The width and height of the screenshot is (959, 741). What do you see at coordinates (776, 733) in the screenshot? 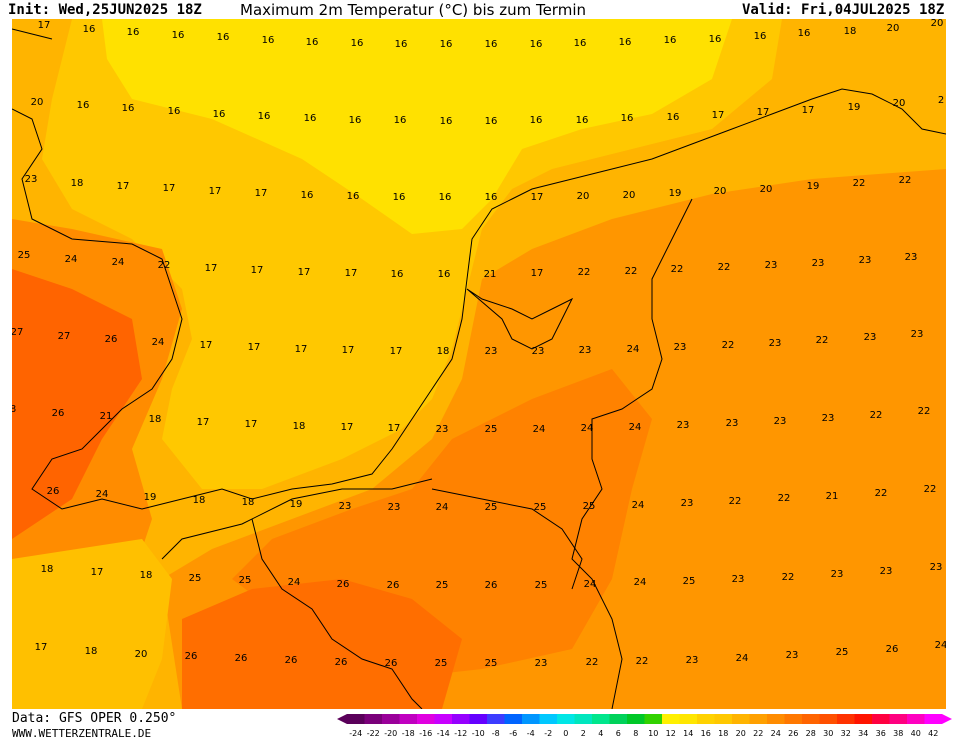
I see `legend-tick-label: 24` at bounding box center [776, 733].